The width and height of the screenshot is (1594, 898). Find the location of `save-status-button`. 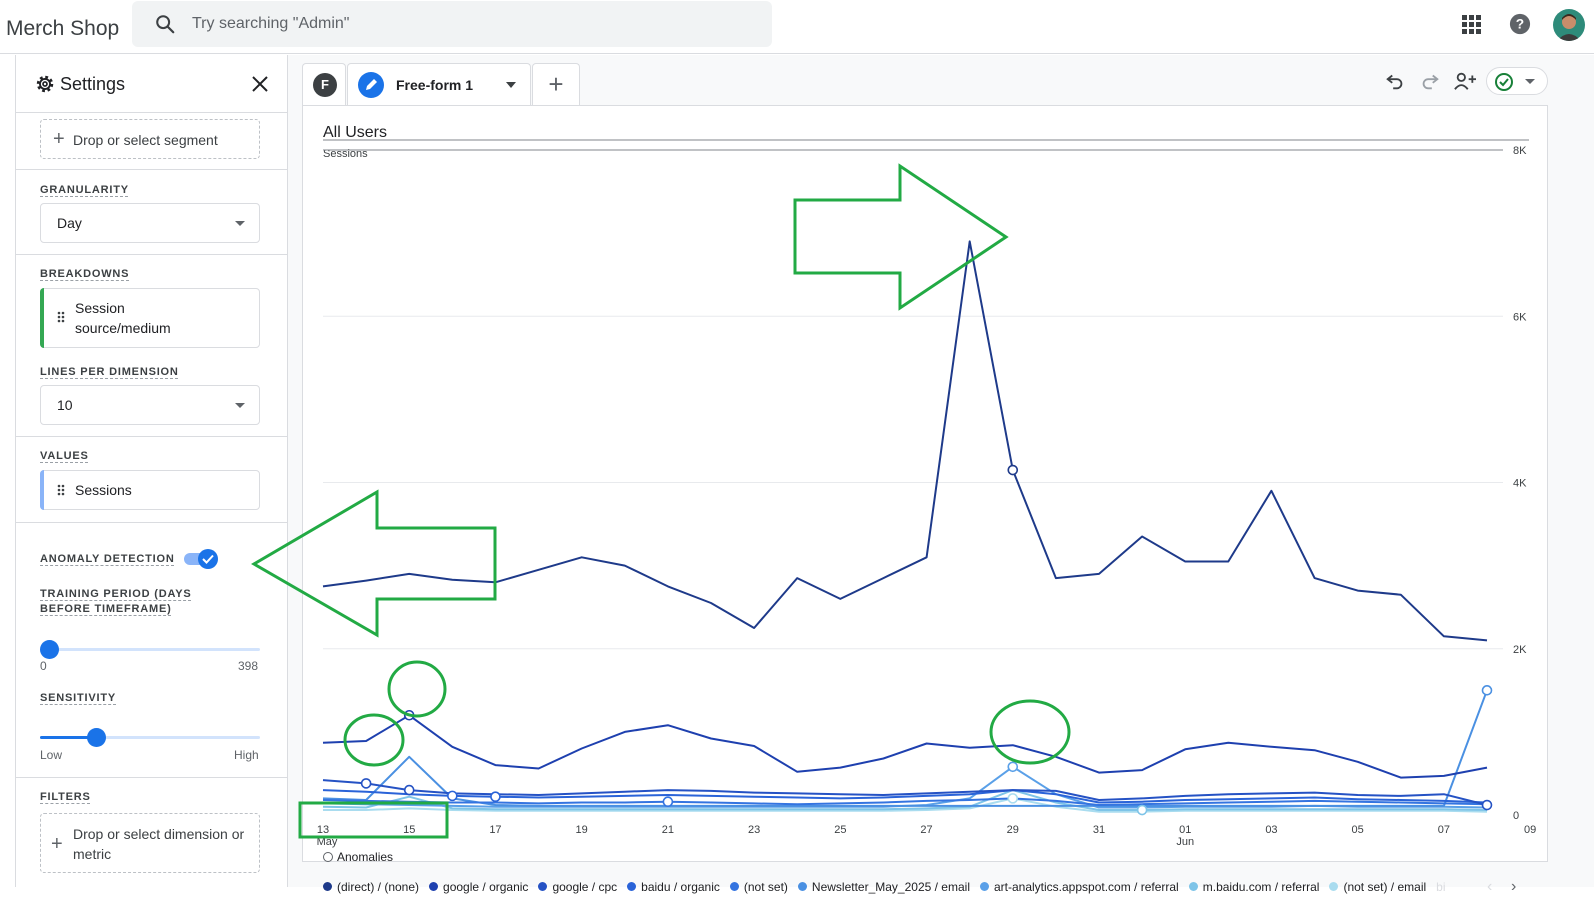

save-status-button is located at coordinates (1517, 81).